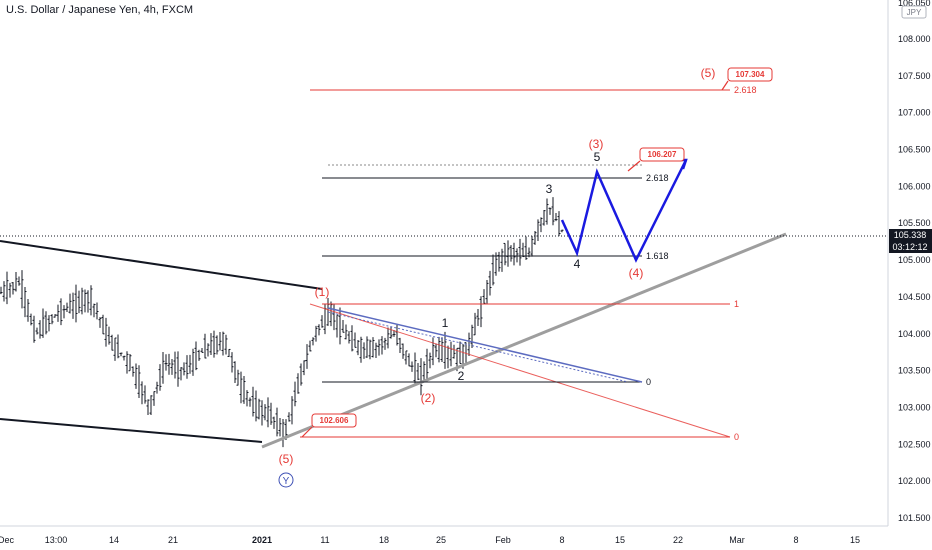  I want to click on wave-label-5-paren: (5), so click(708, 73).